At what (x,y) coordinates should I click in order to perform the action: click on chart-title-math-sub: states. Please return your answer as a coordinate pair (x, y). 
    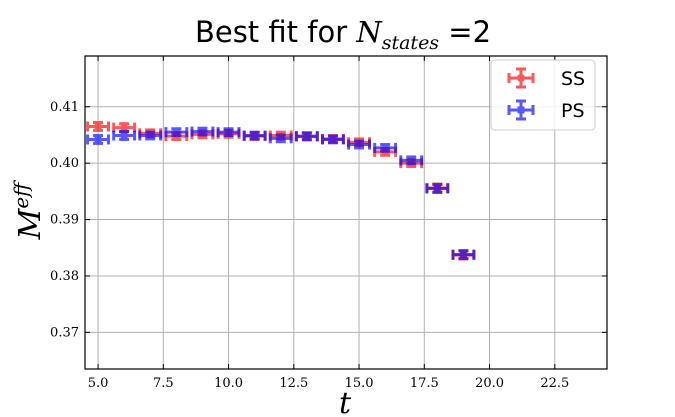
    Looking at the image, I should click on (411, 43).